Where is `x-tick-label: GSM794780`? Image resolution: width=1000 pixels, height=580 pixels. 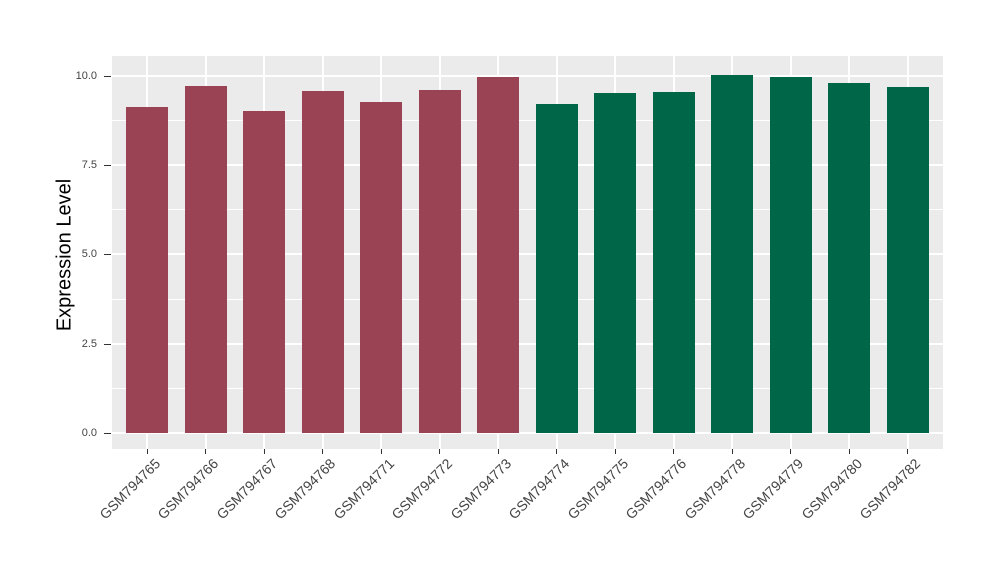 x-tick-label: GSM794780 is located at coordinates (831, 489).